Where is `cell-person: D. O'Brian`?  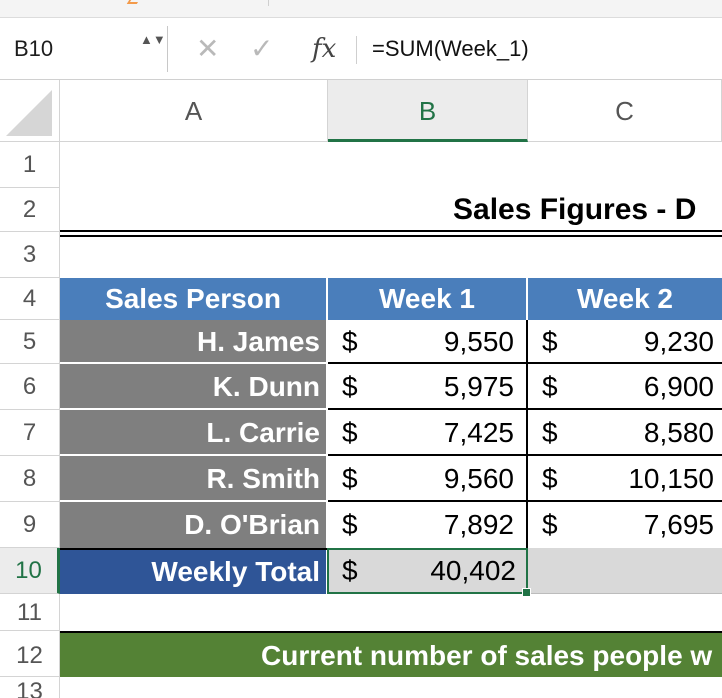 cell-person: D. O'Brian is located at coordinates (194, 525).